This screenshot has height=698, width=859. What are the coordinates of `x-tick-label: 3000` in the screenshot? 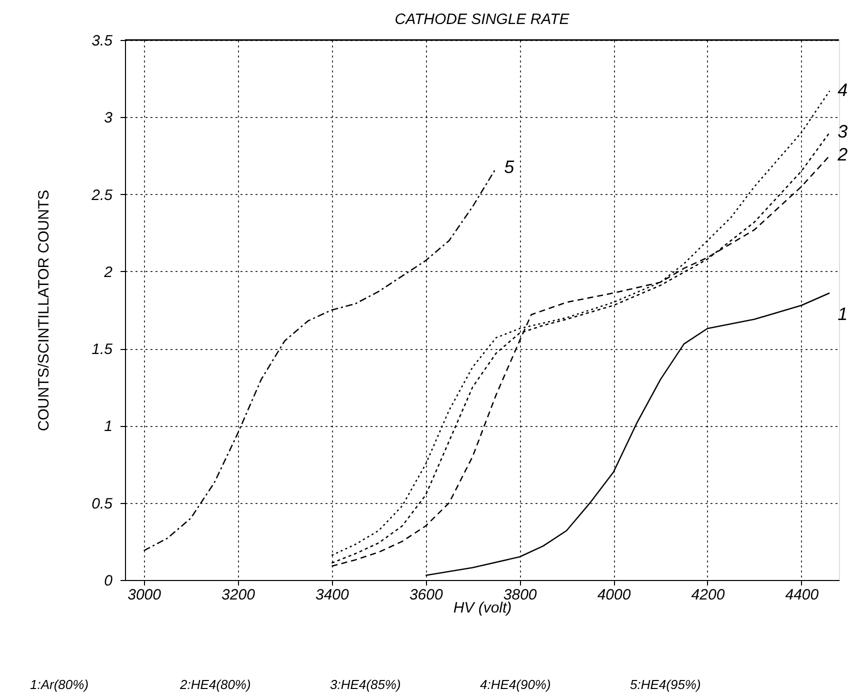 It's located at (145, 595).